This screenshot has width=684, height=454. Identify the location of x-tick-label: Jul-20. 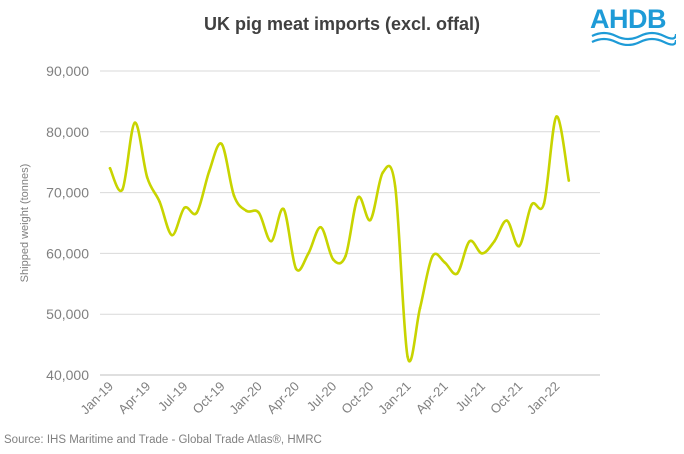
(322, 397).